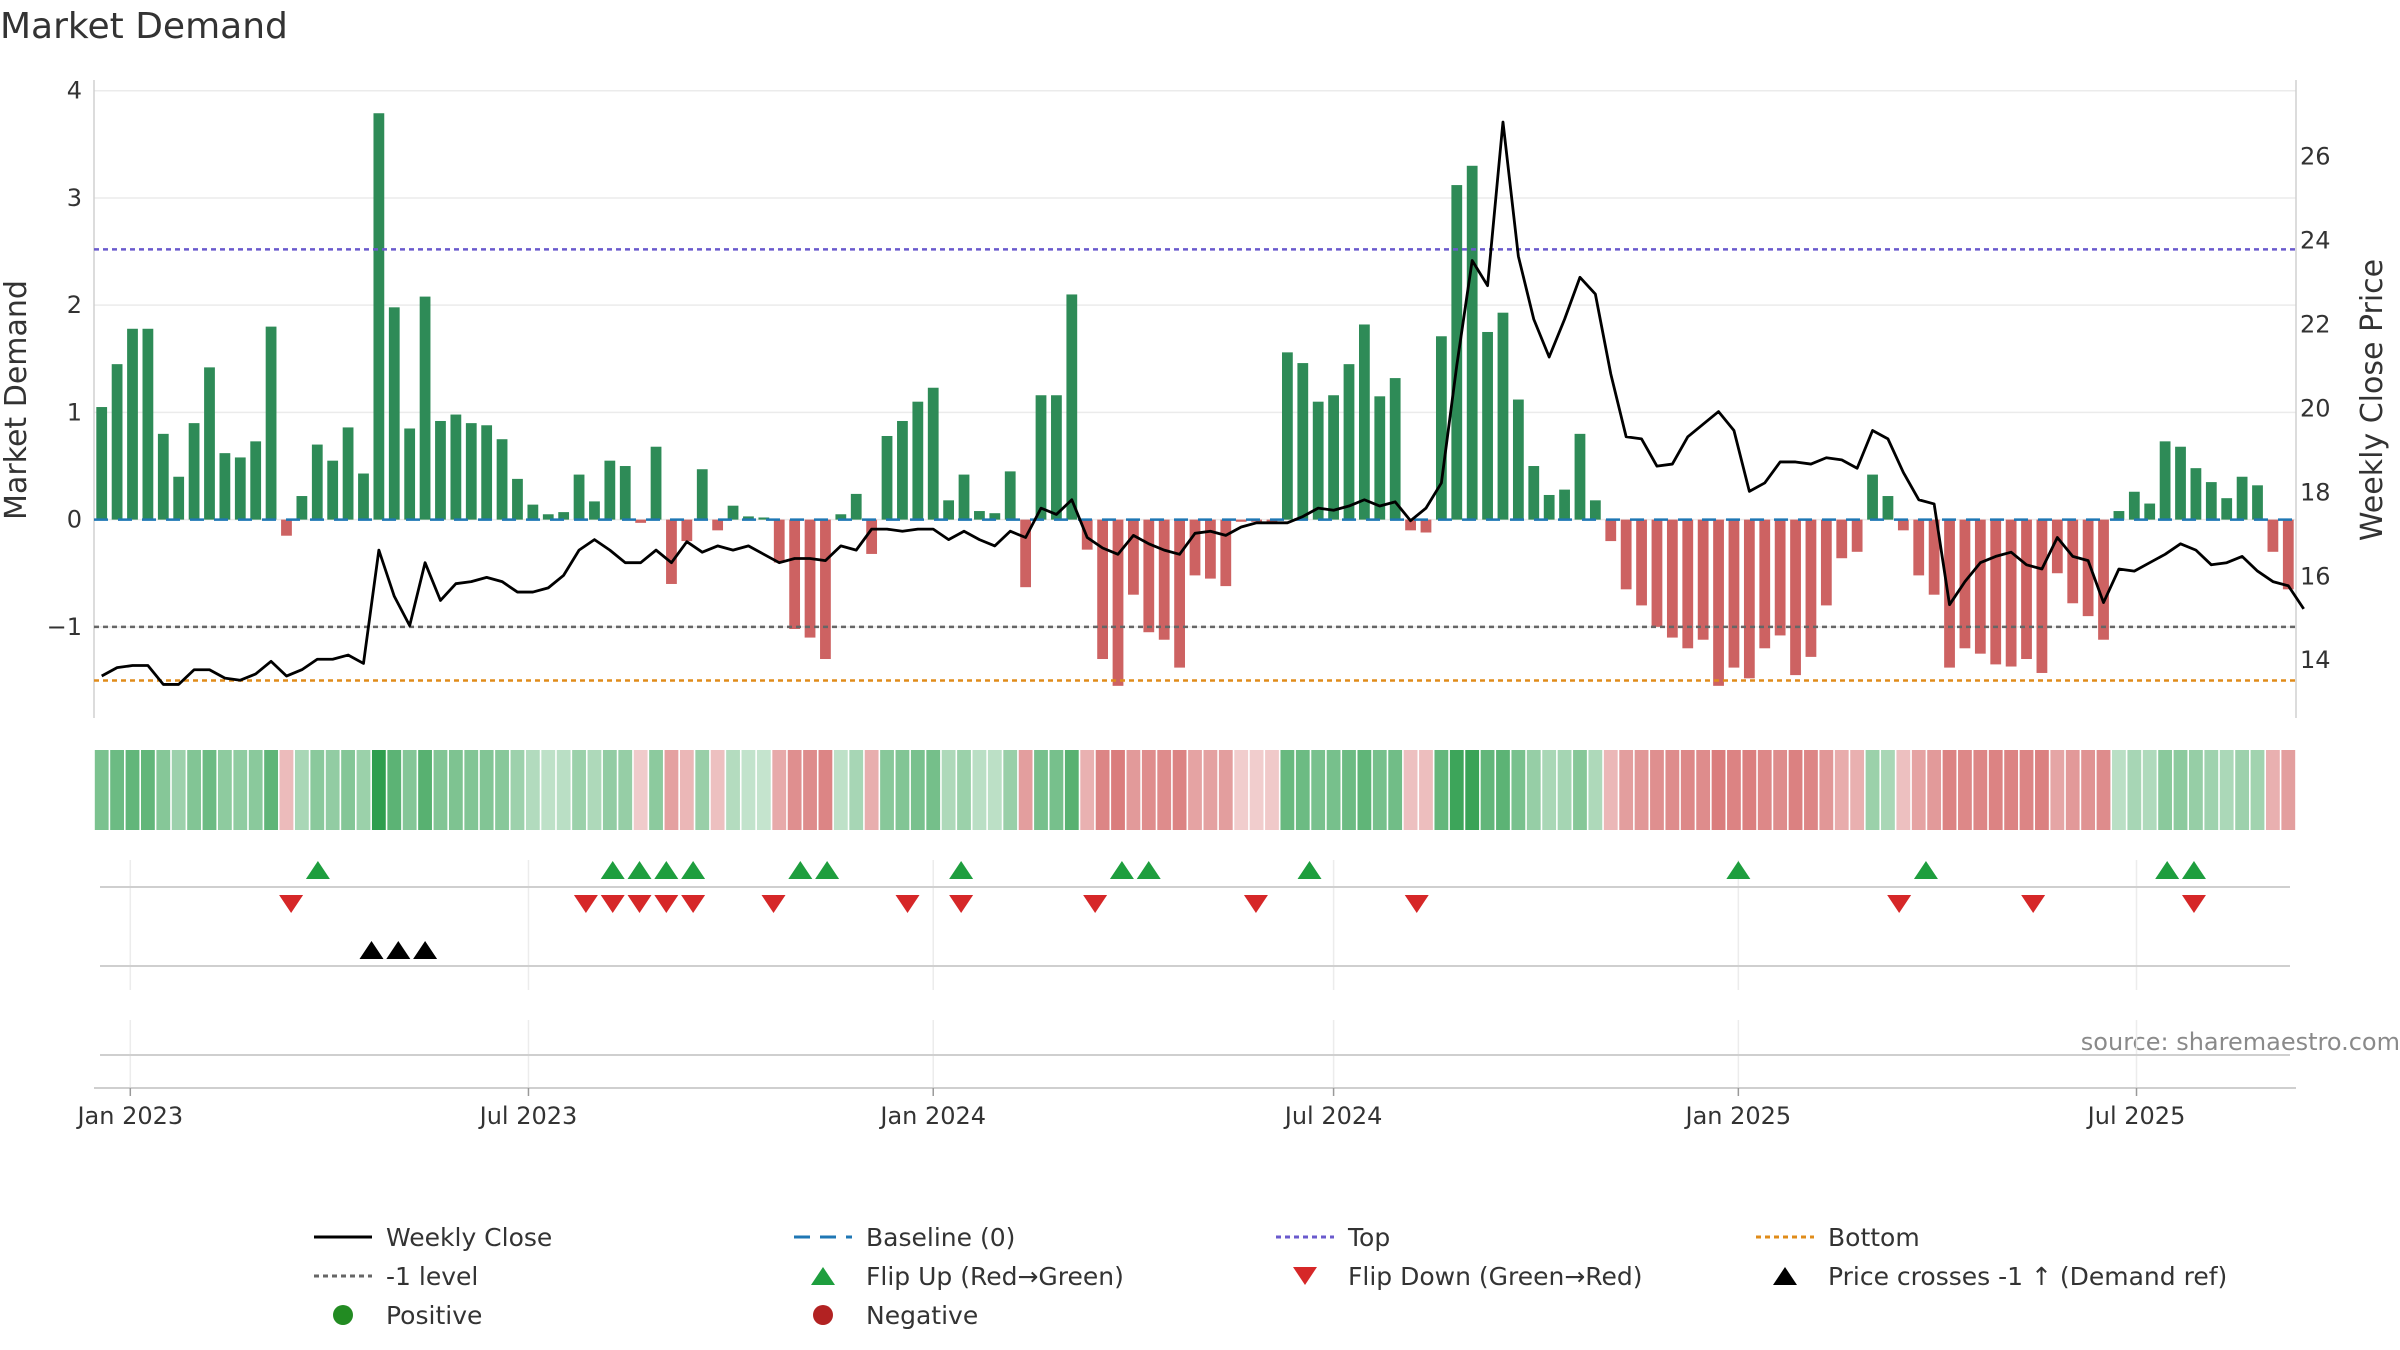 This screenshot has width=2400, height=1350. I want to click on x-tick-label: Jul 2023, so click(528, 1116).